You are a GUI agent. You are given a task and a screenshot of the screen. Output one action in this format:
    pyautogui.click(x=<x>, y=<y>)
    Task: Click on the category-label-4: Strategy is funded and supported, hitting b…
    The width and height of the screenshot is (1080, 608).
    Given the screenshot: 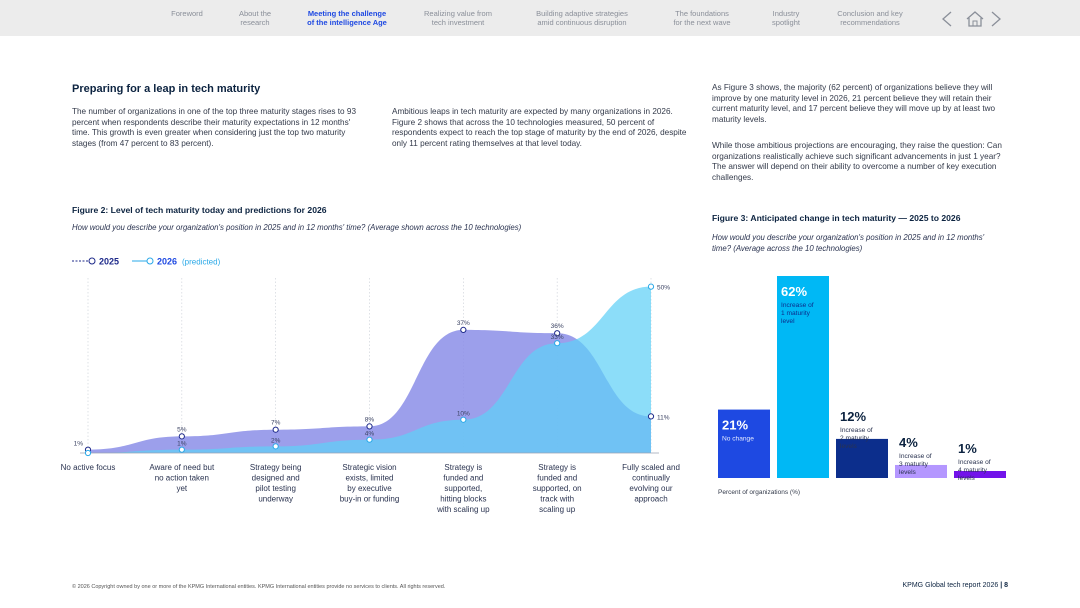 What is the action you would take?
    pyautogui.click(x=463, y=488)
    